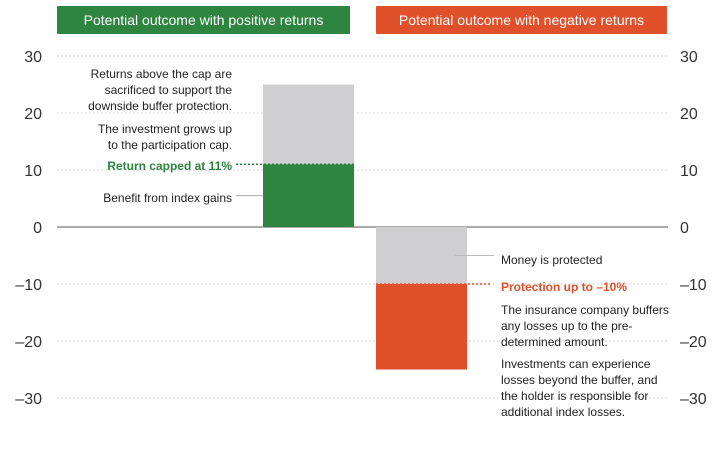 The height and width of the screenshot is (449, 728). I want to click on y-tick-label-right: 20, so click(689, 114).